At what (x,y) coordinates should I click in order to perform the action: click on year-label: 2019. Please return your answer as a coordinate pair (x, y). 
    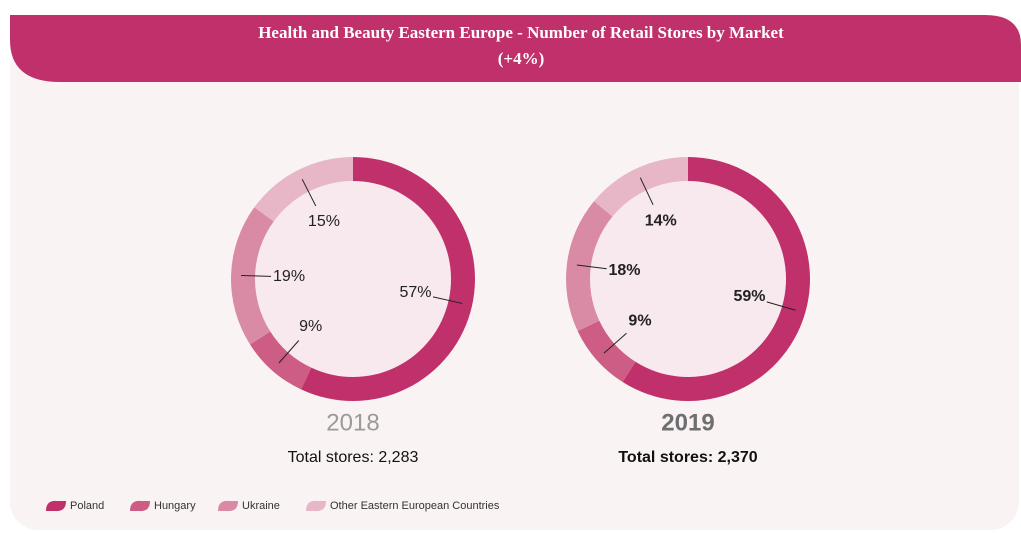
    Looking at the image, I should click on (687, 422).